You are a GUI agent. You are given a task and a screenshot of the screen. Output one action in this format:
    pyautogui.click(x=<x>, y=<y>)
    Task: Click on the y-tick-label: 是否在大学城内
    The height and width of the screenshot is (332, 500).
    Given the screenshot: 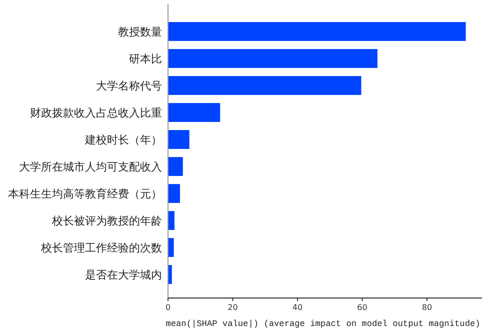 What is the action you would take?
    pyautogui.click(x=123, y=275)
    